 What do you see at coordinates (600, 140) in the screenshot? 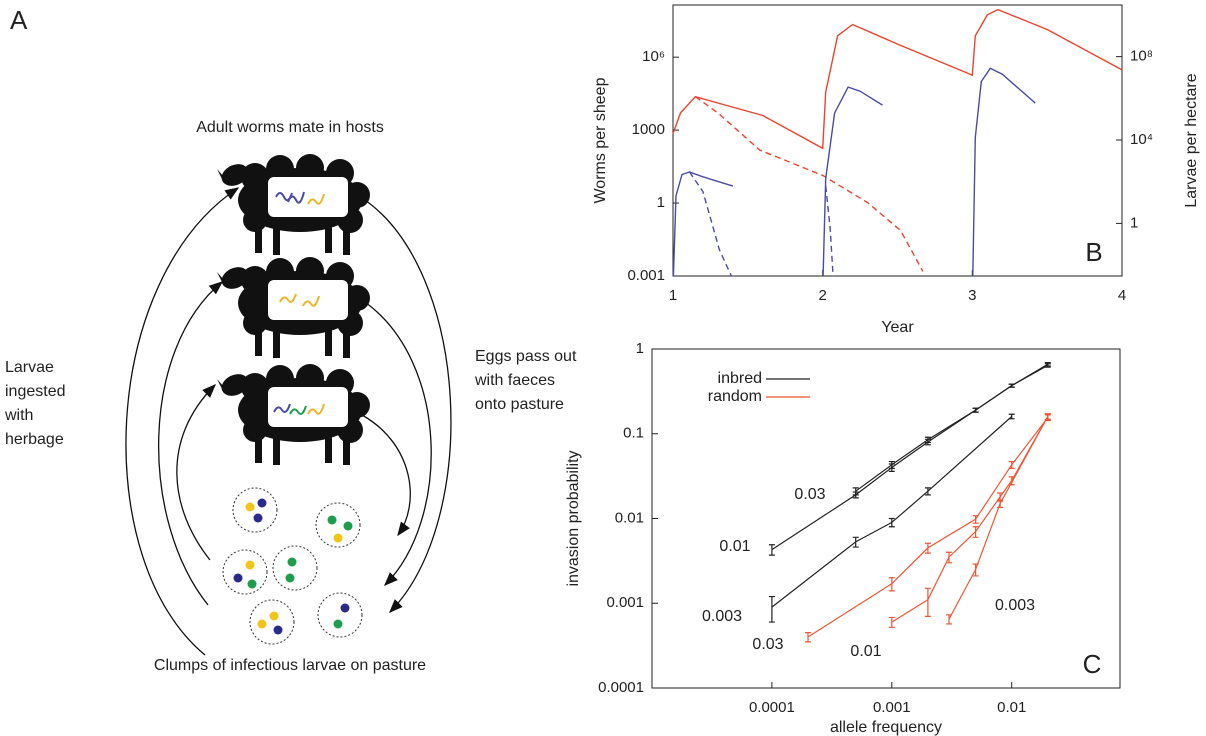
I see `y-axis-label: Worms per sheep` at bounding box center [600, 140].